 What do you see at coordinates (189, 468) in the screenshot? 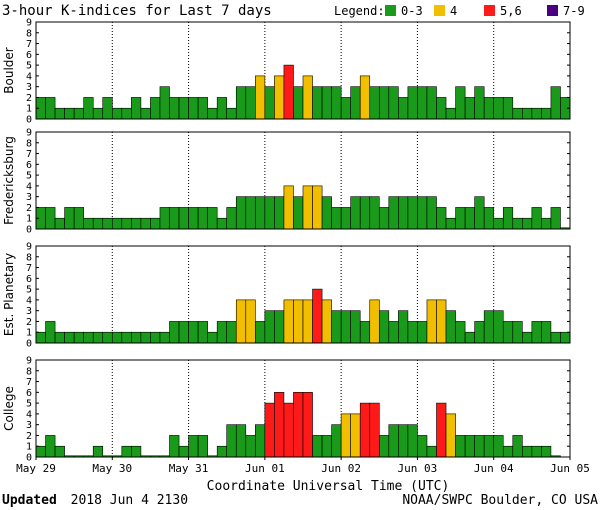
I see `x-tick-label: May 31` at bounding box center [189, 468].